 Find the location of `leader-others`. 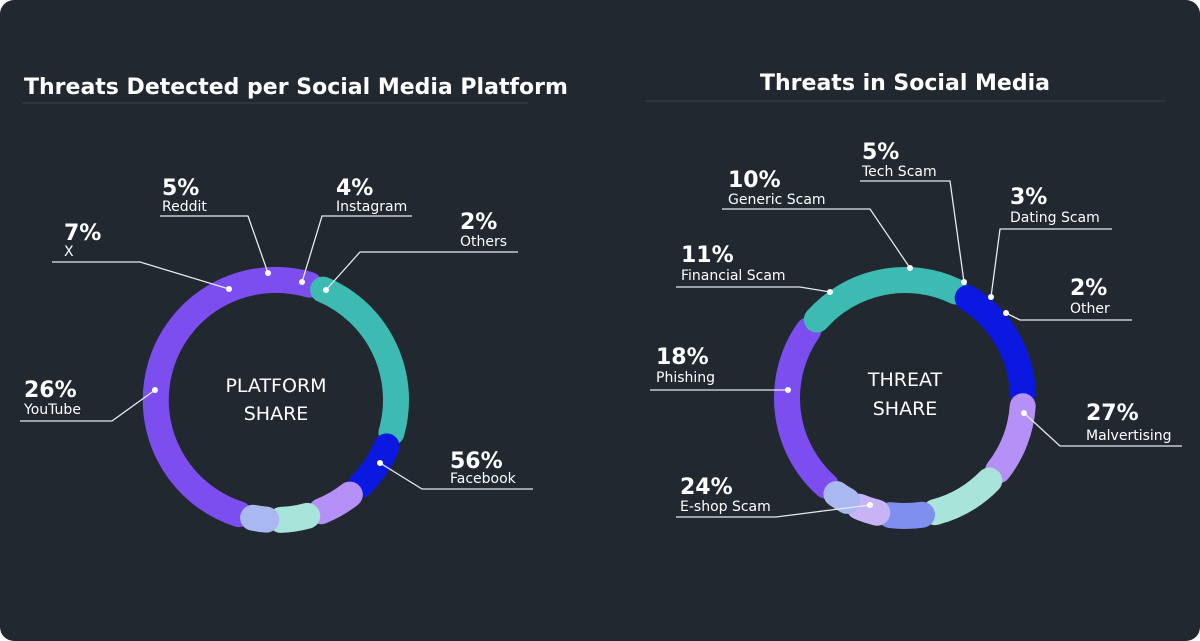

leader-others is located at coordinates (421, 271).